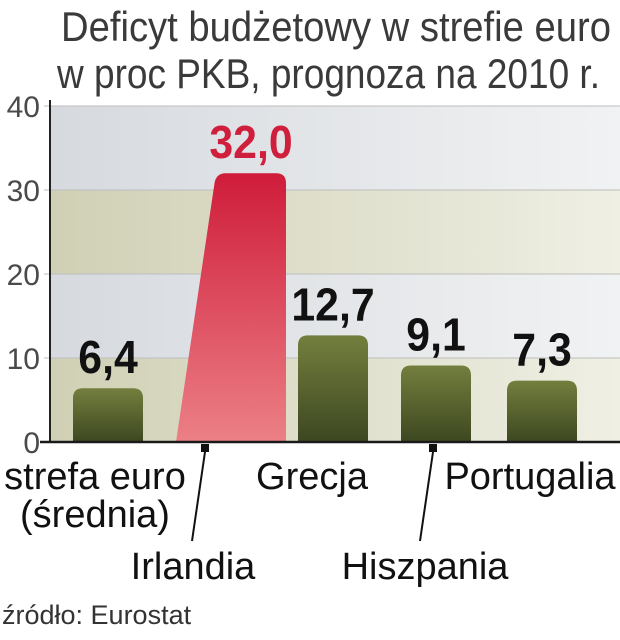  Describe the element at coordinates (332, 305) in the screenshot. I see `data-label: 12,7` at that location.